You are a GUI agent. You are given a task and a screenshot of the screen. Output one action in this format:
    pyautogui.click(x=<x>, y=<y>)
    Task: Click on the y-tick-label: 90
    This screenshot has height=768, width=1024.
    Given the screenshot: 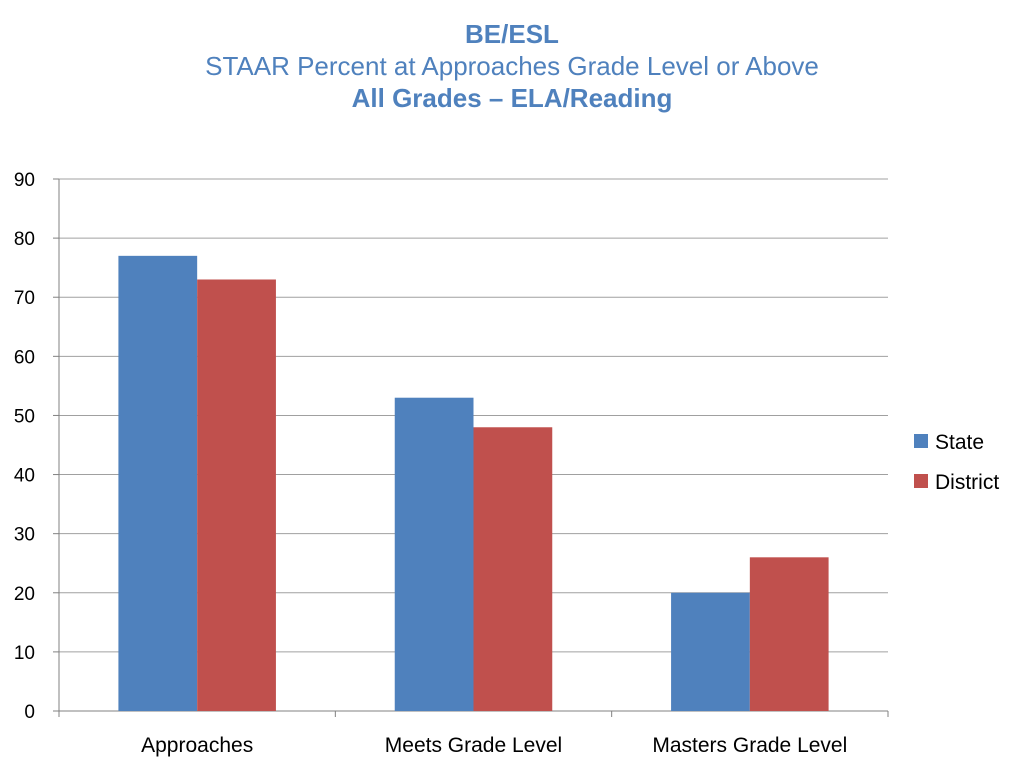 What is the action you would take?
    pyautogui.click(x=24, y=180)
    